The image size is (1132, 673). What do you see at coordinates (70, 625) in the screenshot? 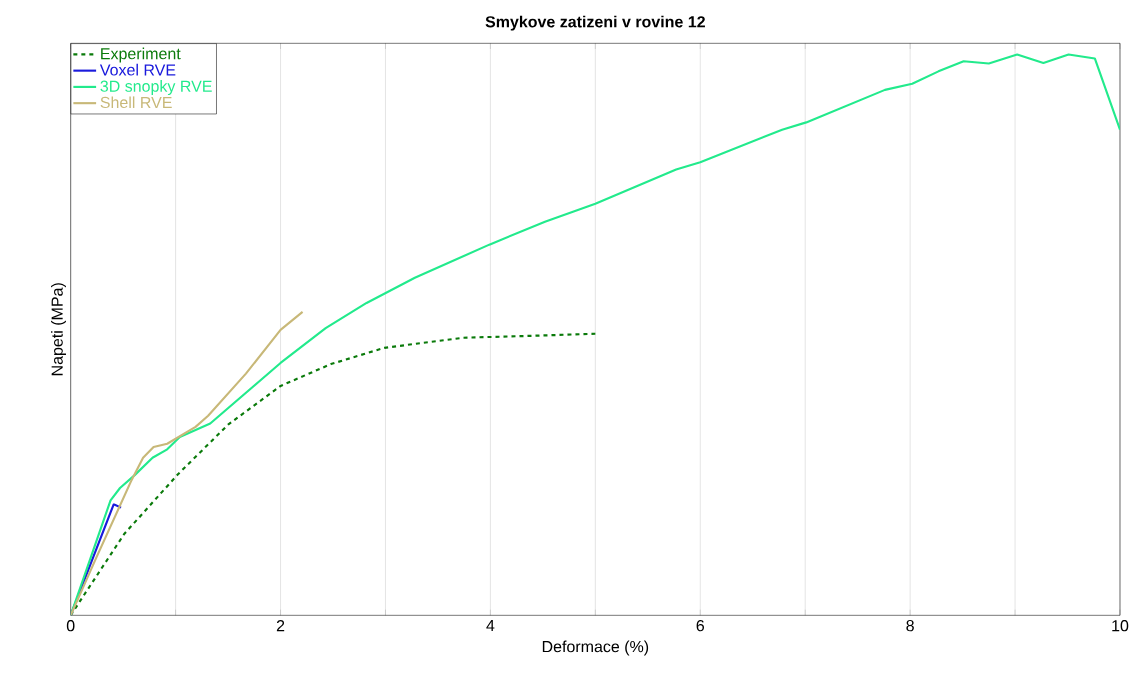
I see `x-tick-label: 0` at bounding box center [70, 625].